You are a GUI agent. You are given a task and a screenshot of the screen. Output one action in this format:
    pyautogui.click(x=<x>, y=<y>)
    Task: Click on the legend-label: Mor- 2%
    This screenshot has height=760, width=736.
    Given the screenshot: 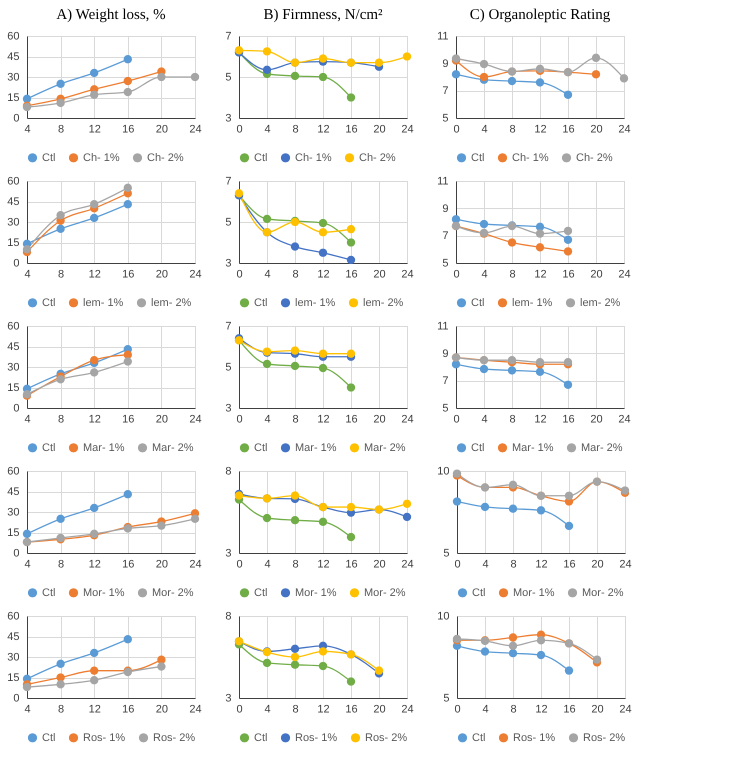 What is the action you would take?
    pyautogui.click(x=173, y=592)
    